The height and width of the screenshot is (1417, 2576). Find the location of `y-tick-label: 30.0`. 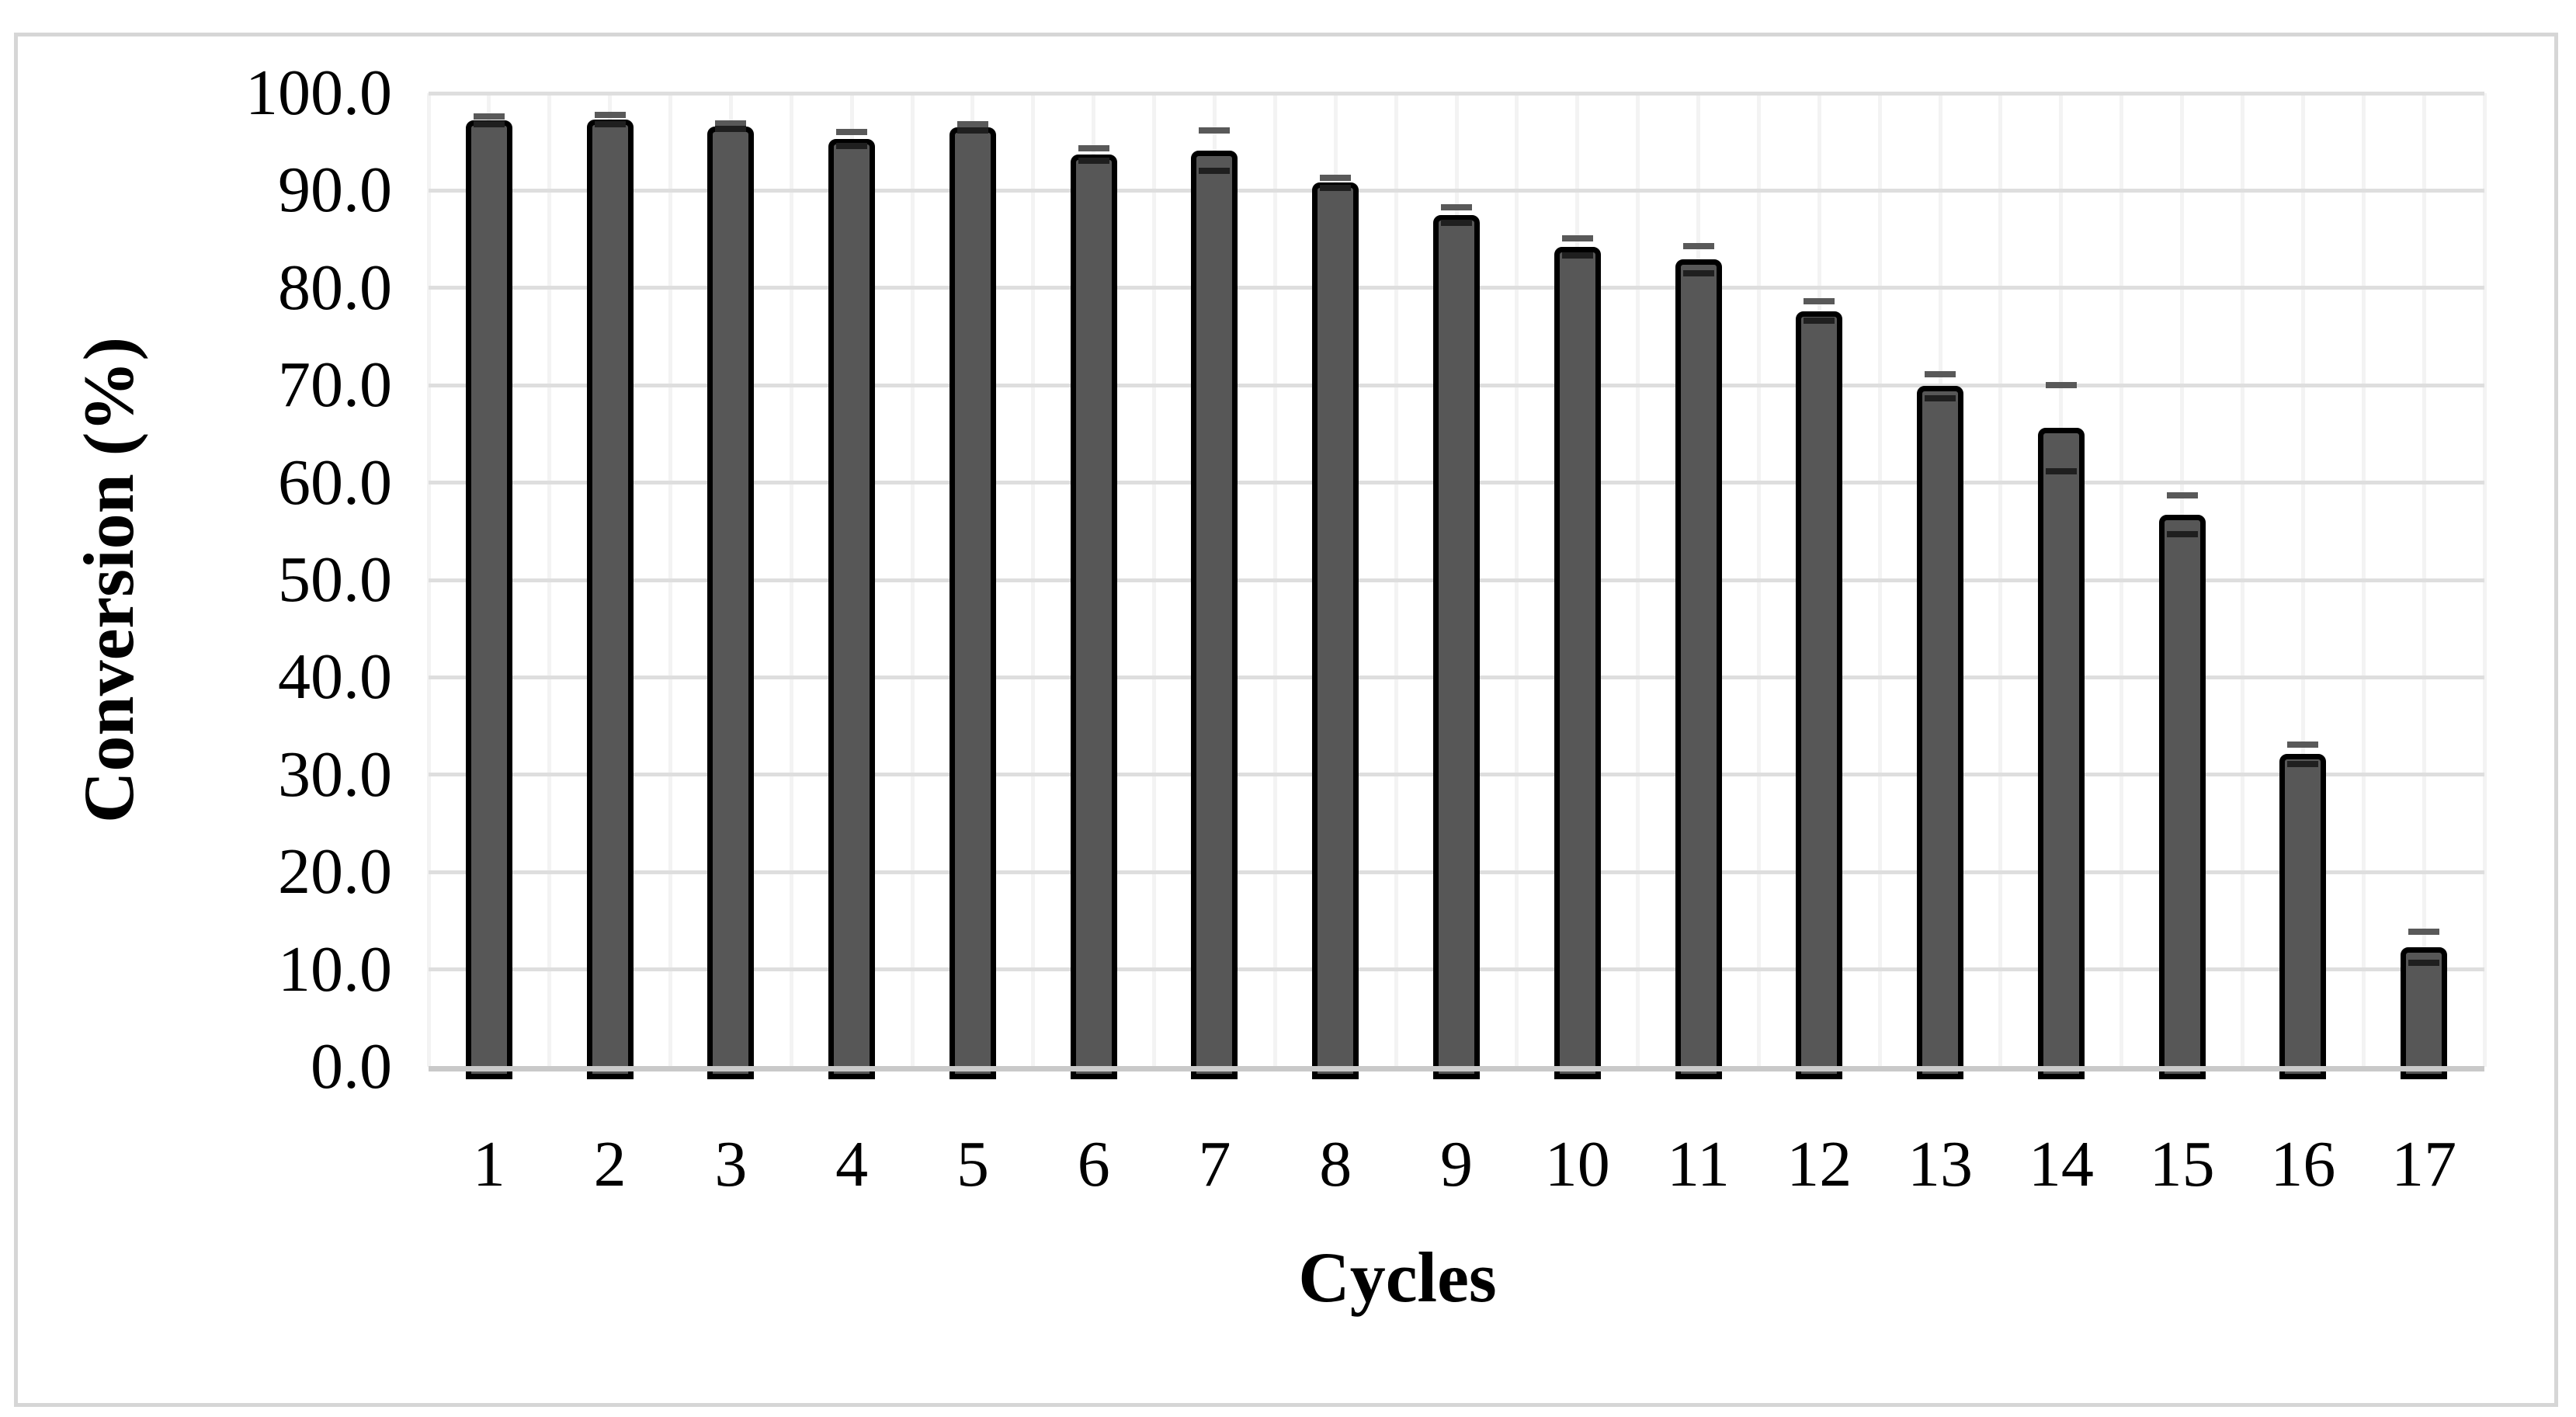

y-tick-label: 30.0 is located at coordinates (335, 775).